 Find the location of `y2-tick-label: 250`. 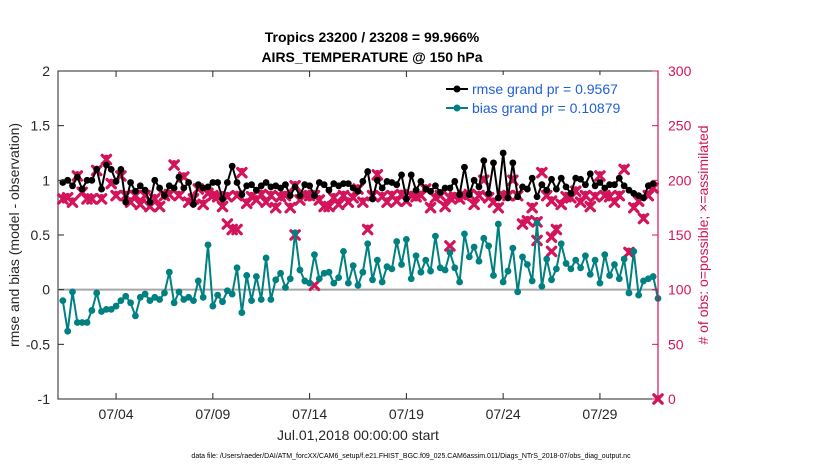

y2-tick-label: 250 is located at coordinates (680, 126).